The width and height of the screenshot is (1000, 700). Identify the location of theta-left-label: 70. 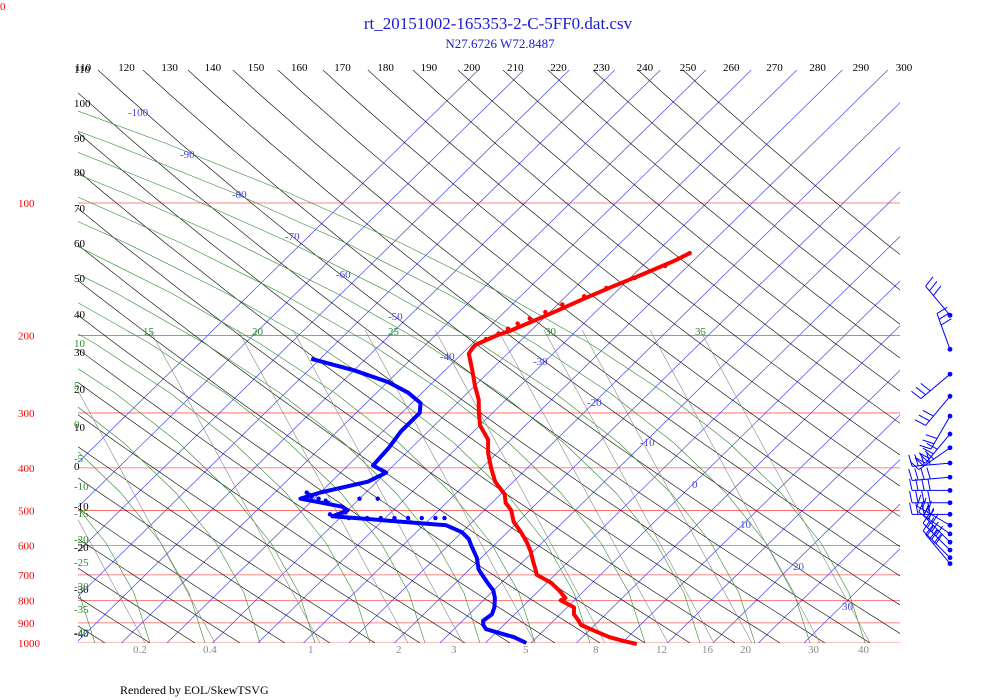
(80, 209).